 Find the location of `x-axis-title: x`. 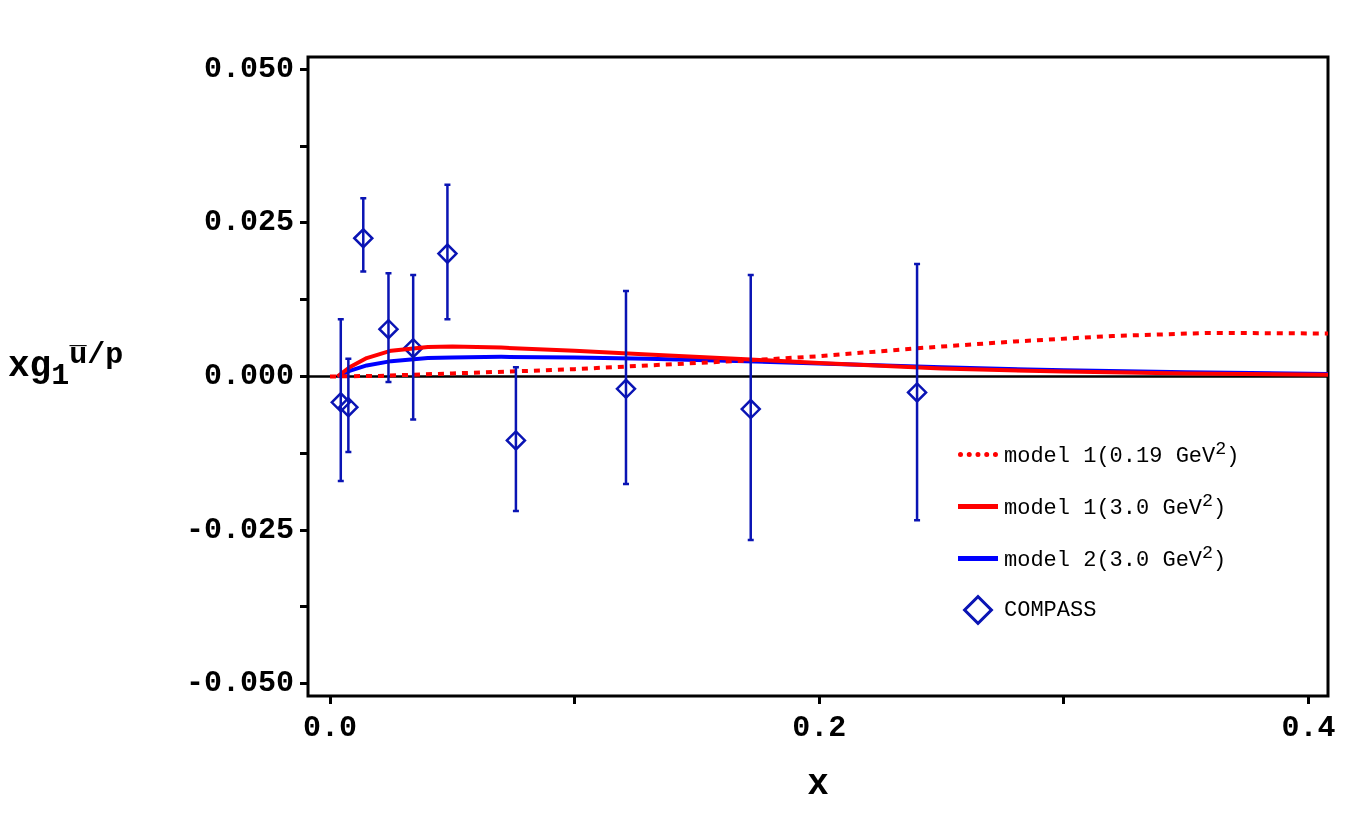

x-axis-title: x is located at coordinates (818, 785).